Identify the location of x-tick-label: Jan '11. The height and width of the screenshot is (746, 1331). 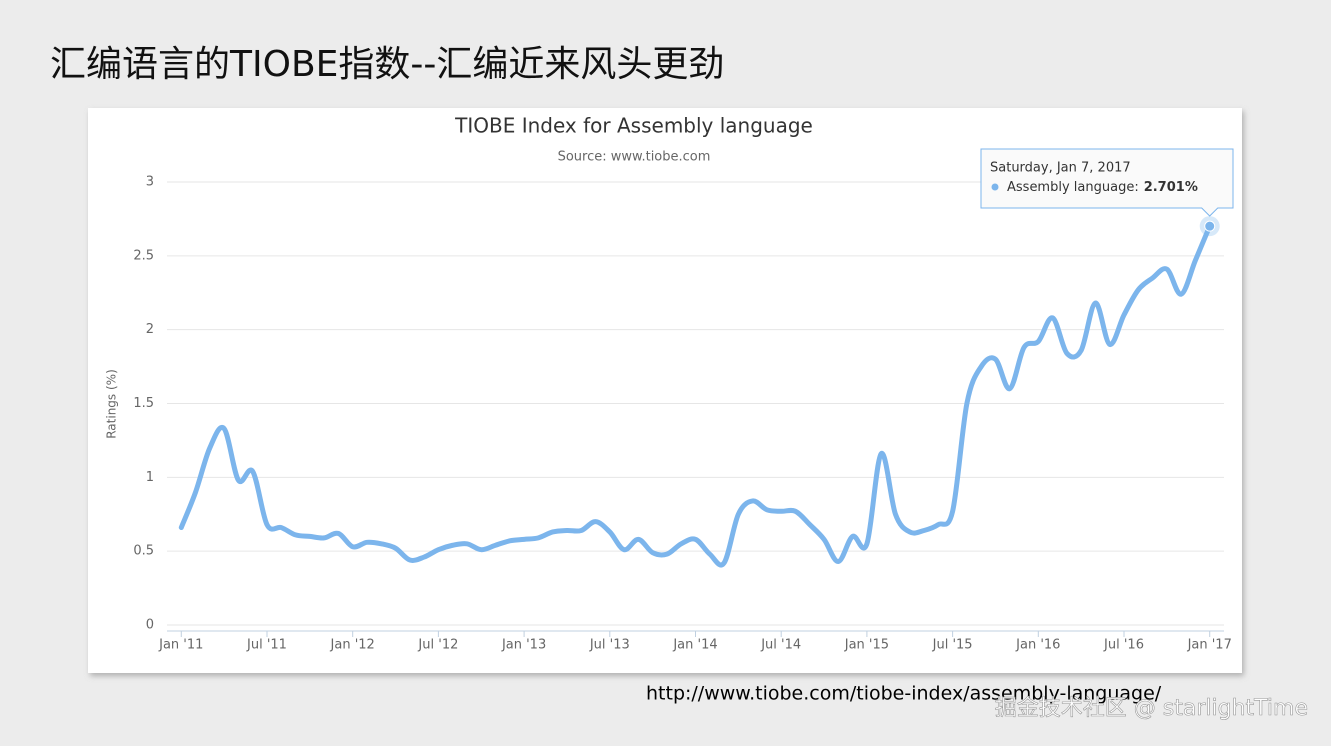
(180, 645).